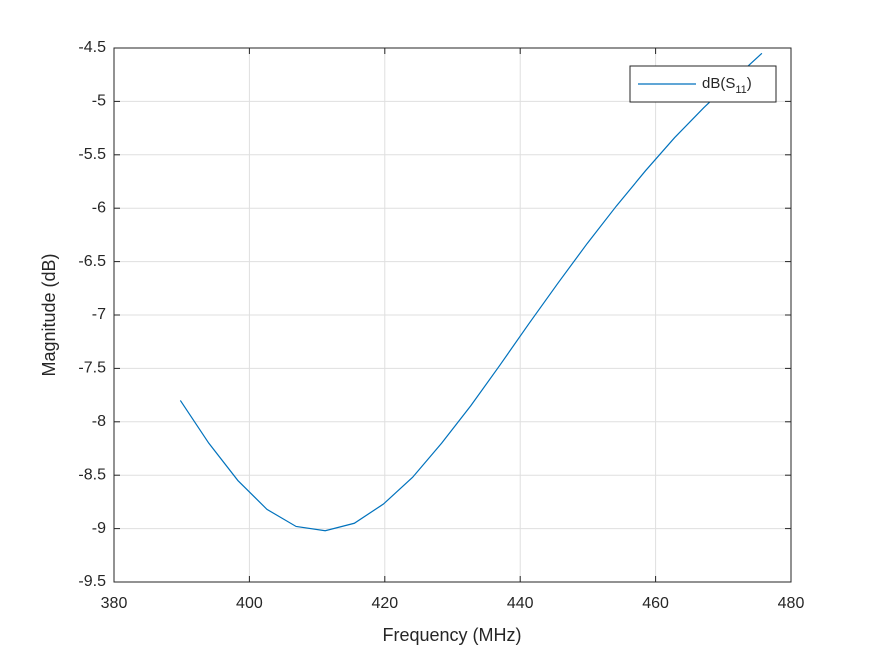  What do you see at coordinates (92, 368) in the screenshot?
I see `y-tick-label: -7.5` at bounding box center [92, 368].